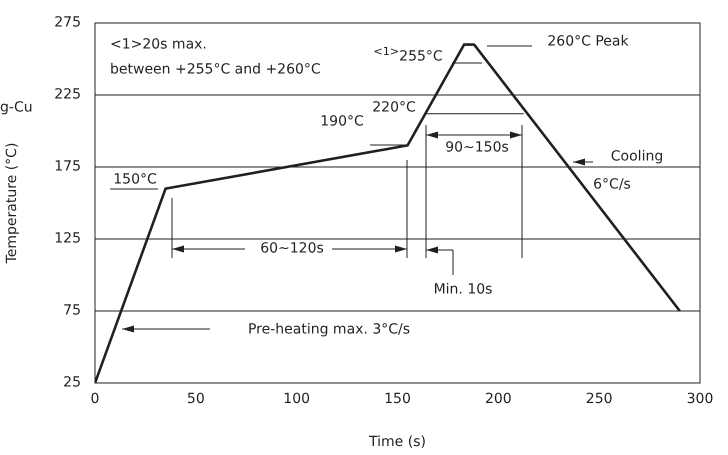 The width and height of the screenshot is (728, 455). What do you see at coordinates (67, 22) in the screenshot?
I see `y-tick-label: 275` at bounding box center [67, 22].